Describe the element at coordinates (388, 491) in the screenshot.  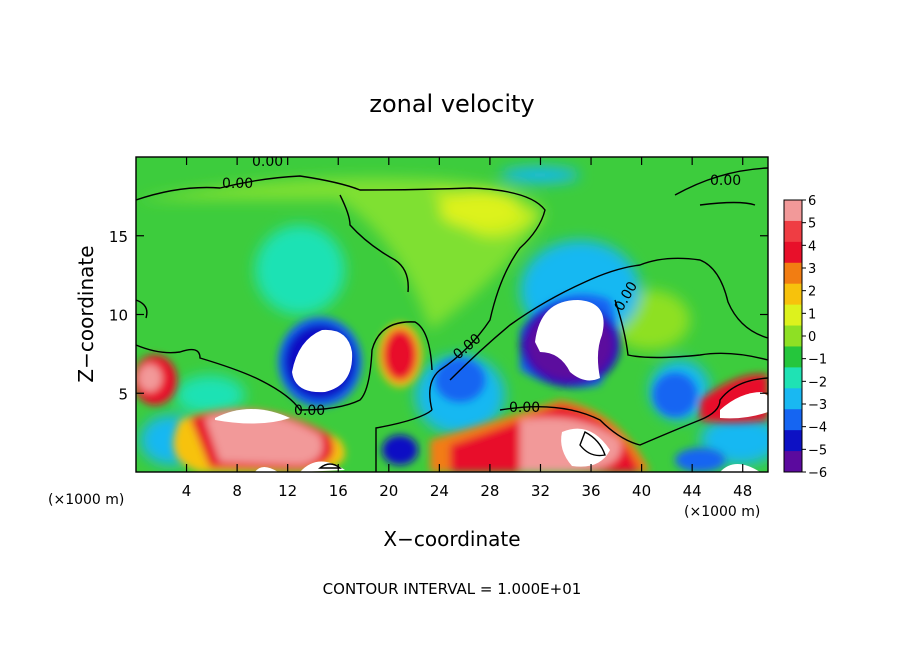
I see `x-tick-label: 20` at that location.